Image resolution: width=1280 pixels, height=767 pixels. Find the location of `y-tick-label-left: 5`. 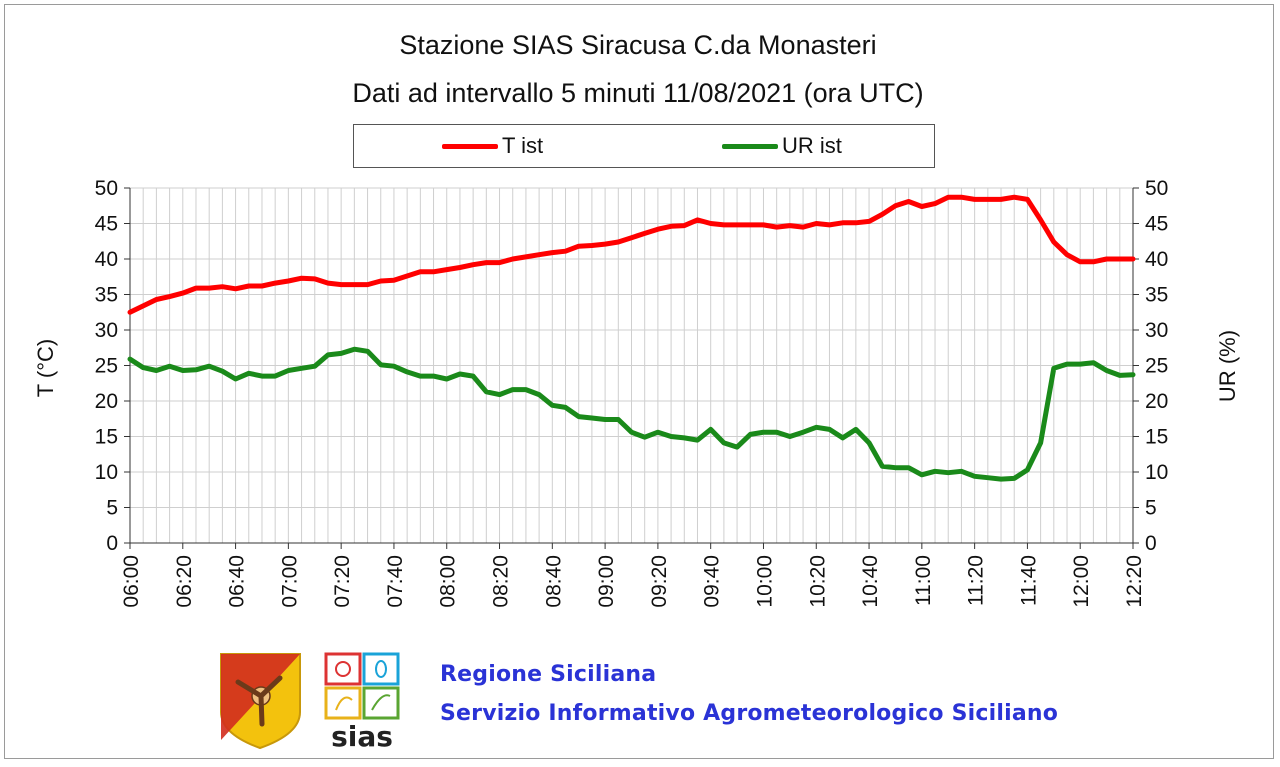

y-tick-label-left: 5 is located at coordinates (112, 508).